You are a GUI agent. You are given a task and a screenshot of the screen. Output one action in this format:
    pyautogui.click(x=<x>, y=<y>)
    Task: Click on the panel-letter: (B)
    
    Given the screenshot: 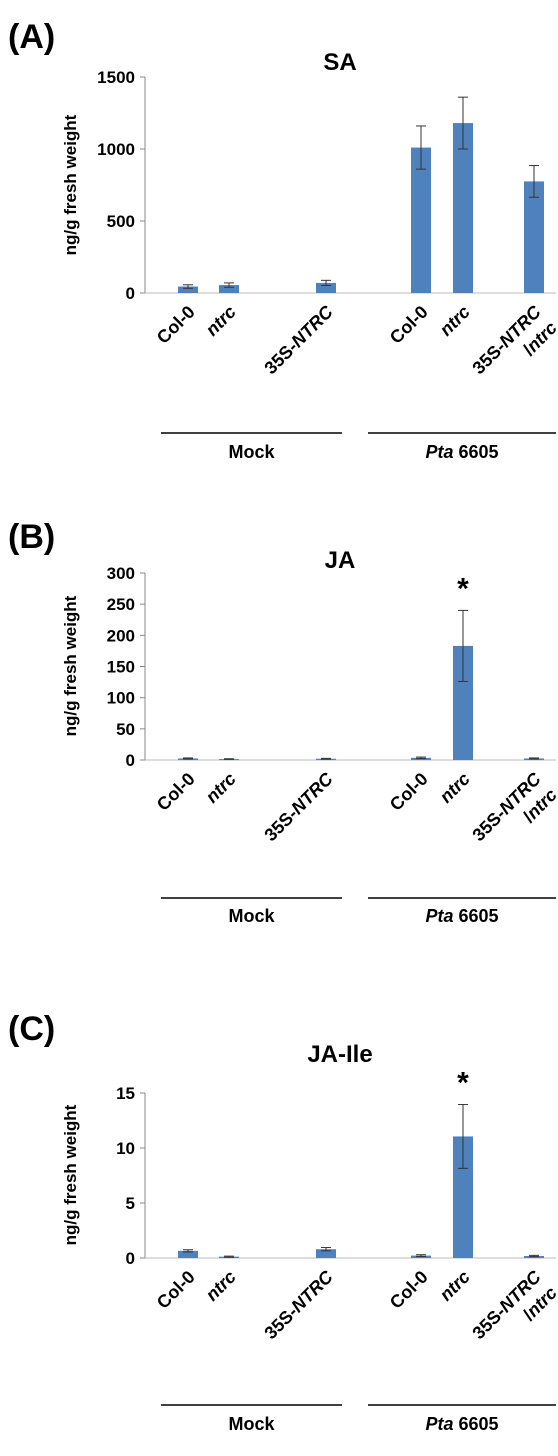 What is the action you would take?
    pyautogui.click(x=31, y=537)
    